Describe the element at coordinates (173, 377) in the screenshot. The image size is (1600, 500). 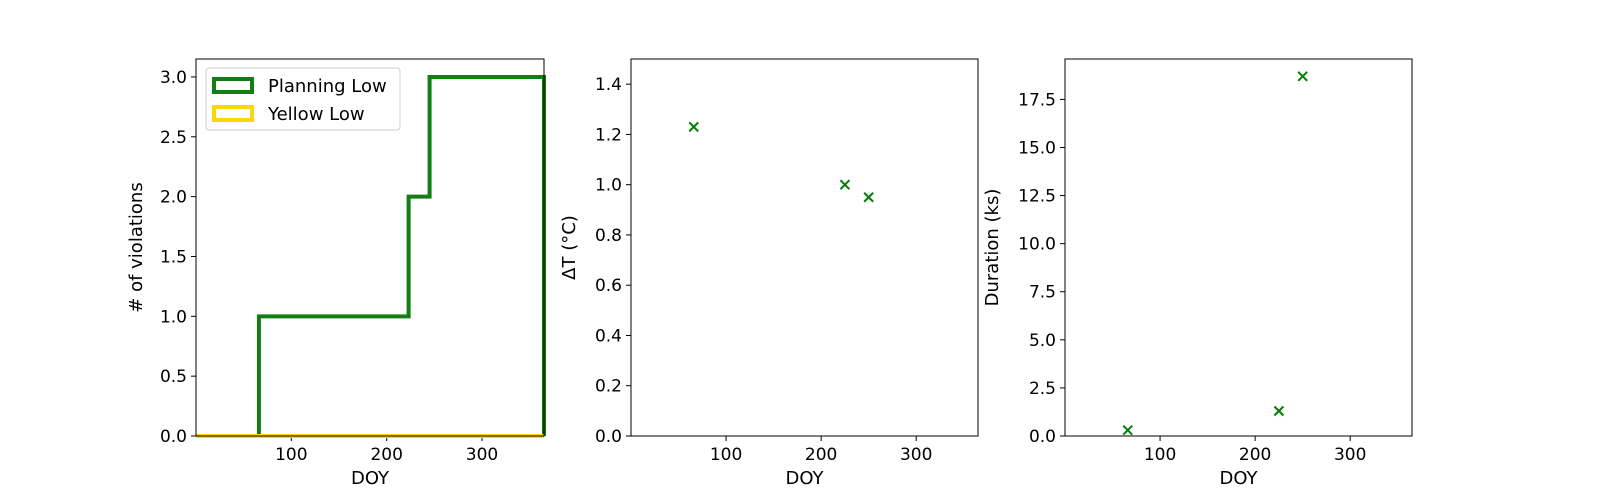
I see `y-tick-label: 0.5` at that location.